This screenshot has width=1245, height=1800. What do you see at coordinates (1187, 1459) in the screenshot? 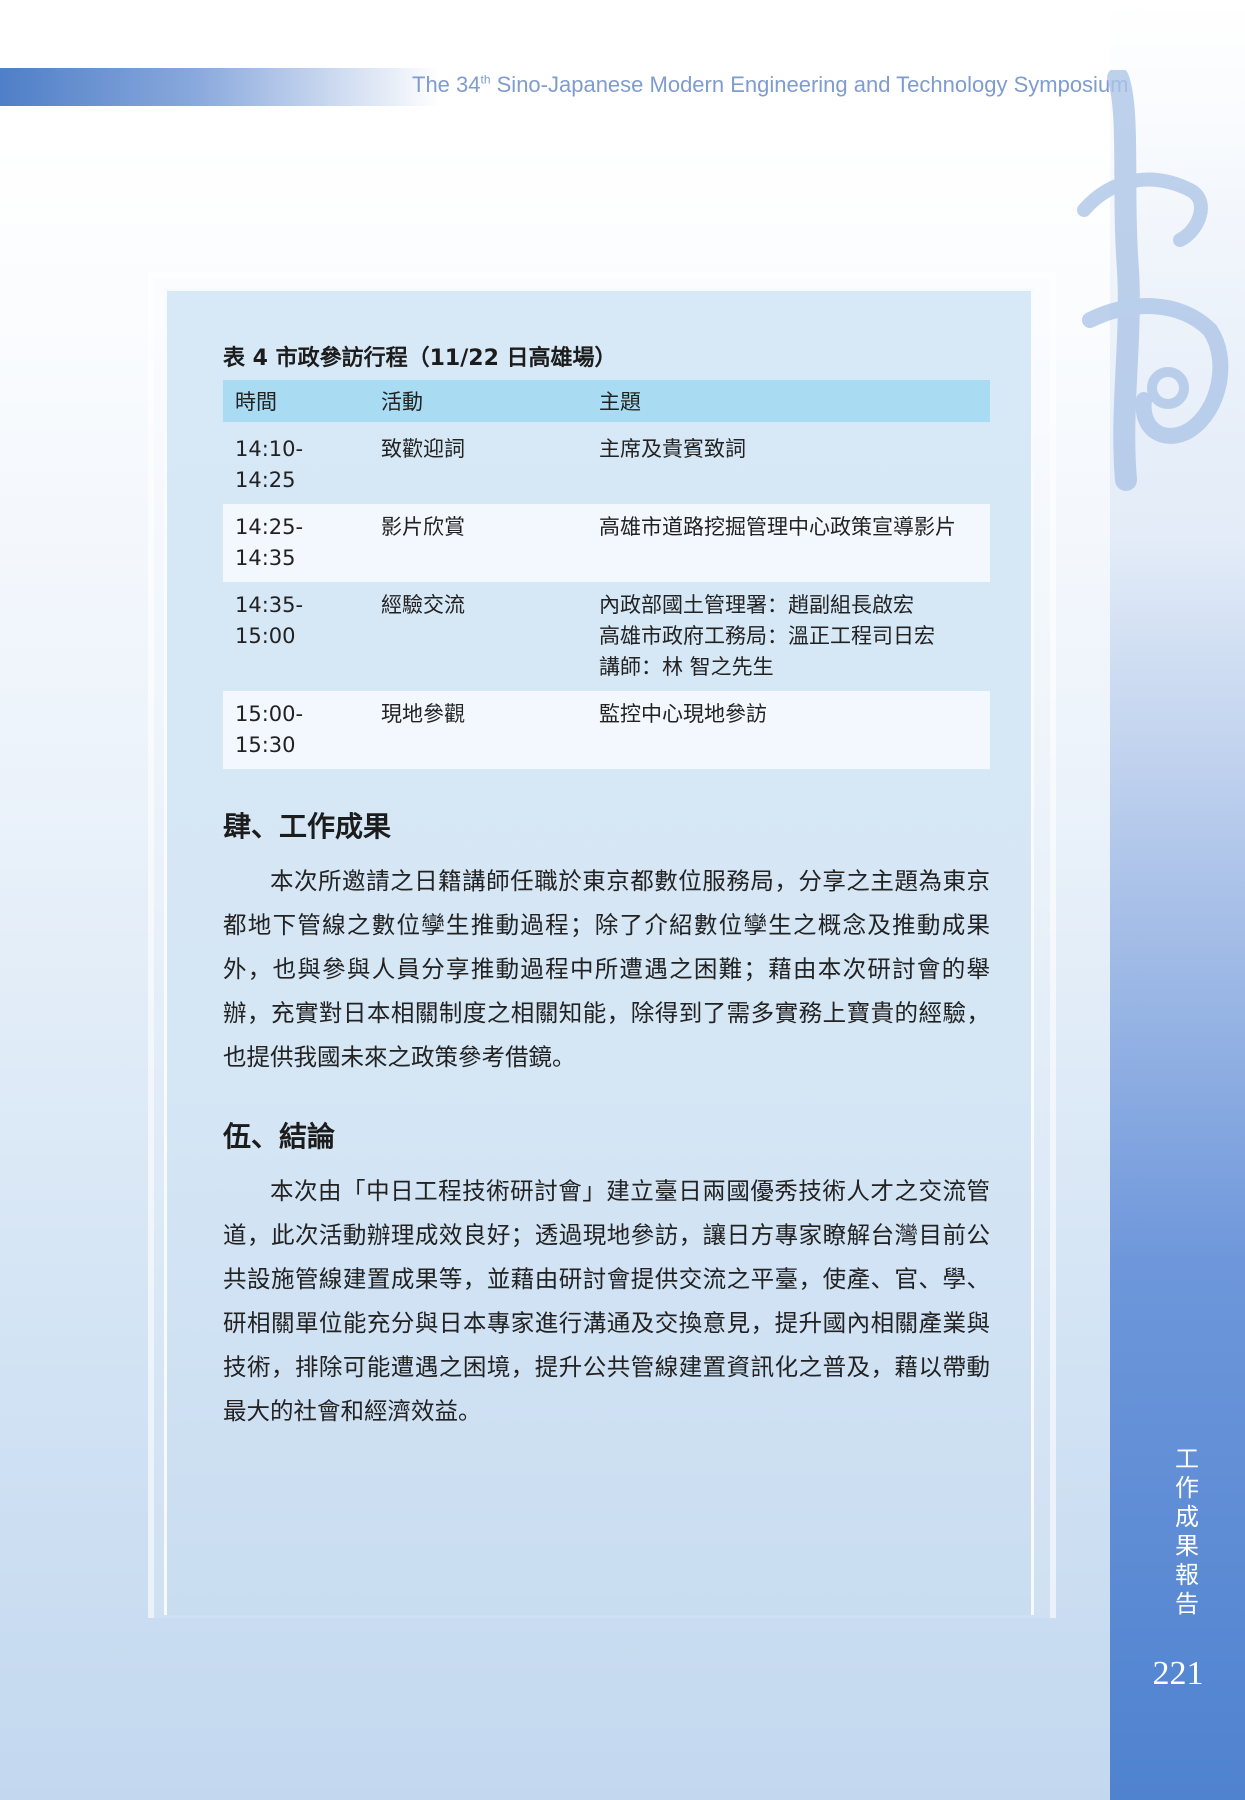
I see `side-char: 工` at bounding box center [1187, 1459].